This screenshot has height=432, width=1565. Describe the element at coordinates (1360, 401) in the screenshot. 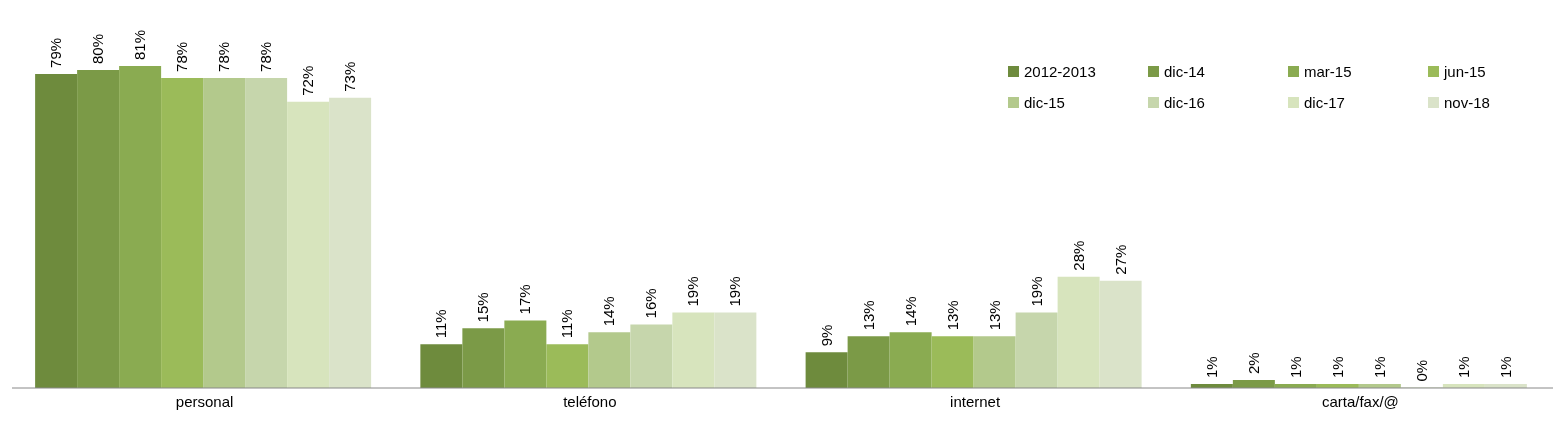

I see `x-tick-label: carta/fax/@` at that location.